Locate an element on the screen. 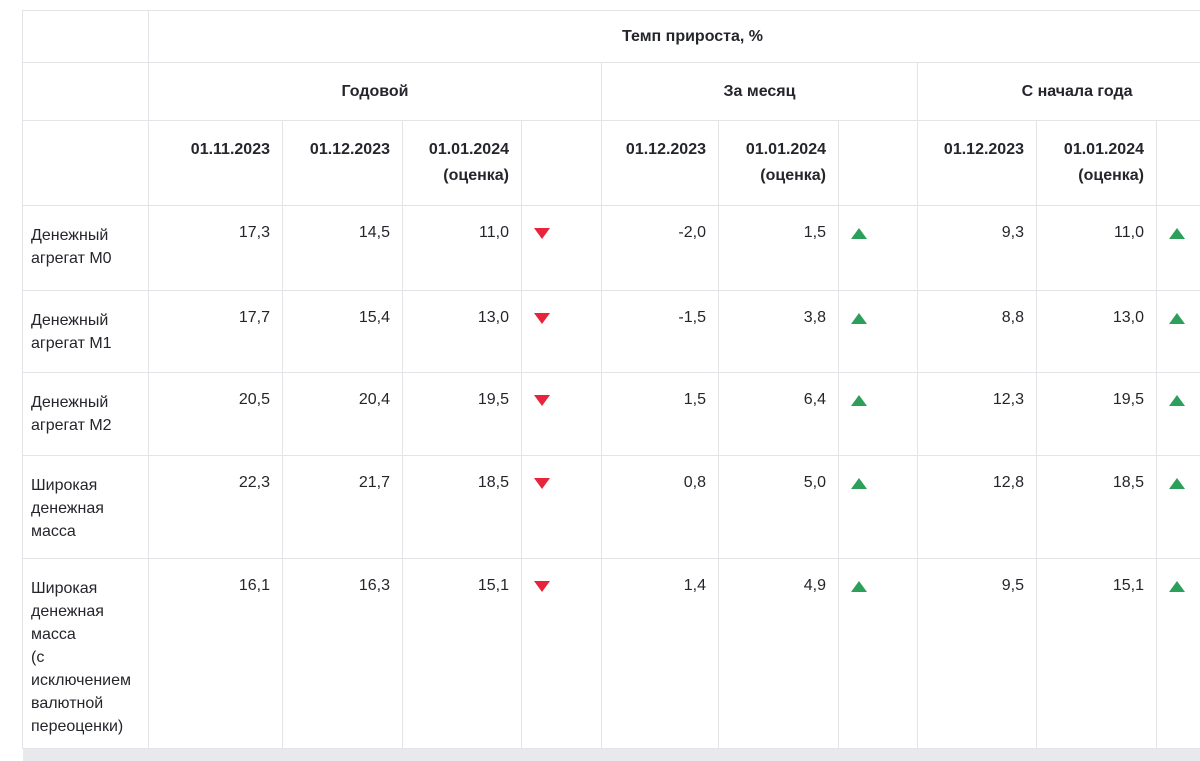 The image size is (1200, 761). value-cell: 3,8 is located at coordinates (779, 332).